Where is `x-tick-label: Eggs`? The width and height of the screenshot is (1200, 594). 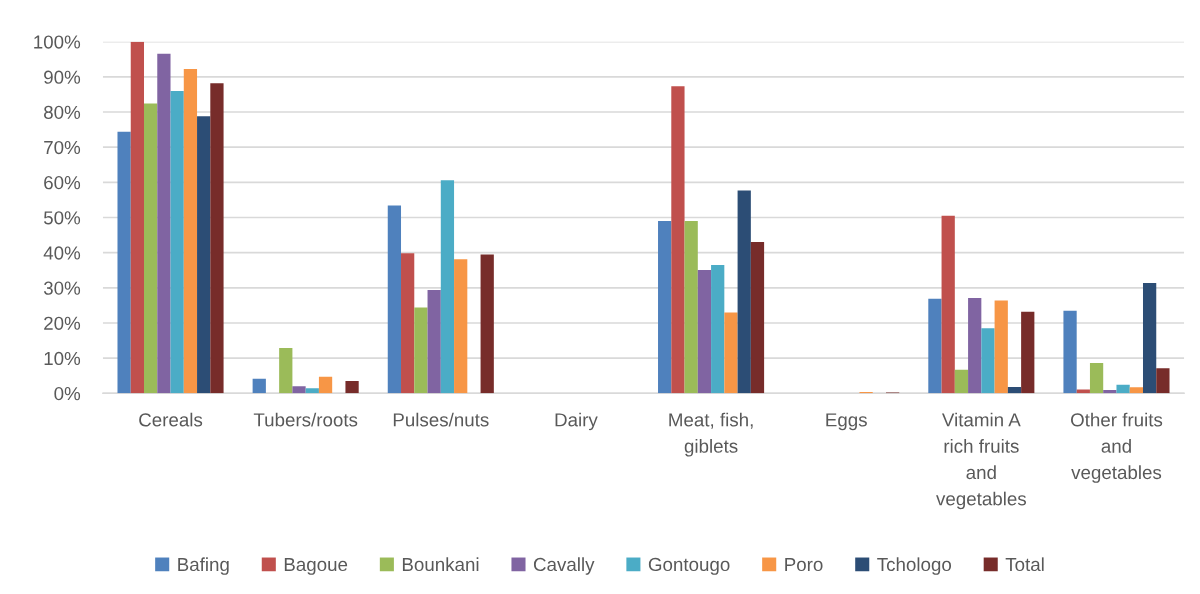
x-tick-label: Eggs is located at coordinates (846, 422).